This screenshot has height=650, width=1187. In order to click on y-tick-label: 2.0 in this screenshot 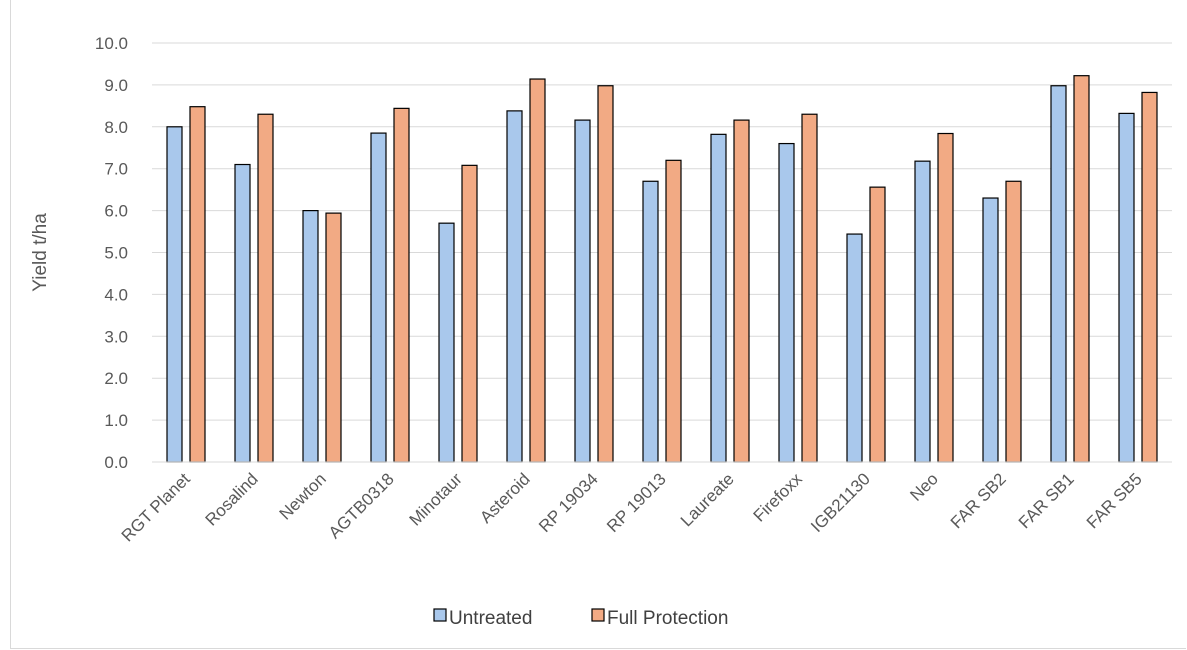, I will do `click(116, 378)`.